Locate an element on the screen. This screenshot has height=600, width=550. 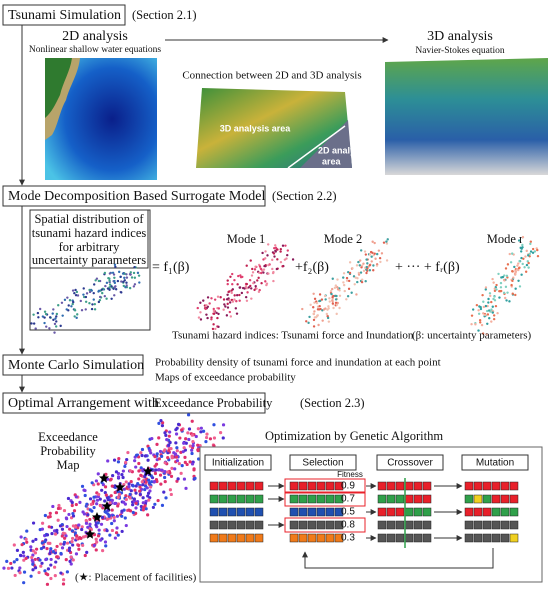
map-legend: (★: Placement of facilities) is located at coordinates (136, 578).